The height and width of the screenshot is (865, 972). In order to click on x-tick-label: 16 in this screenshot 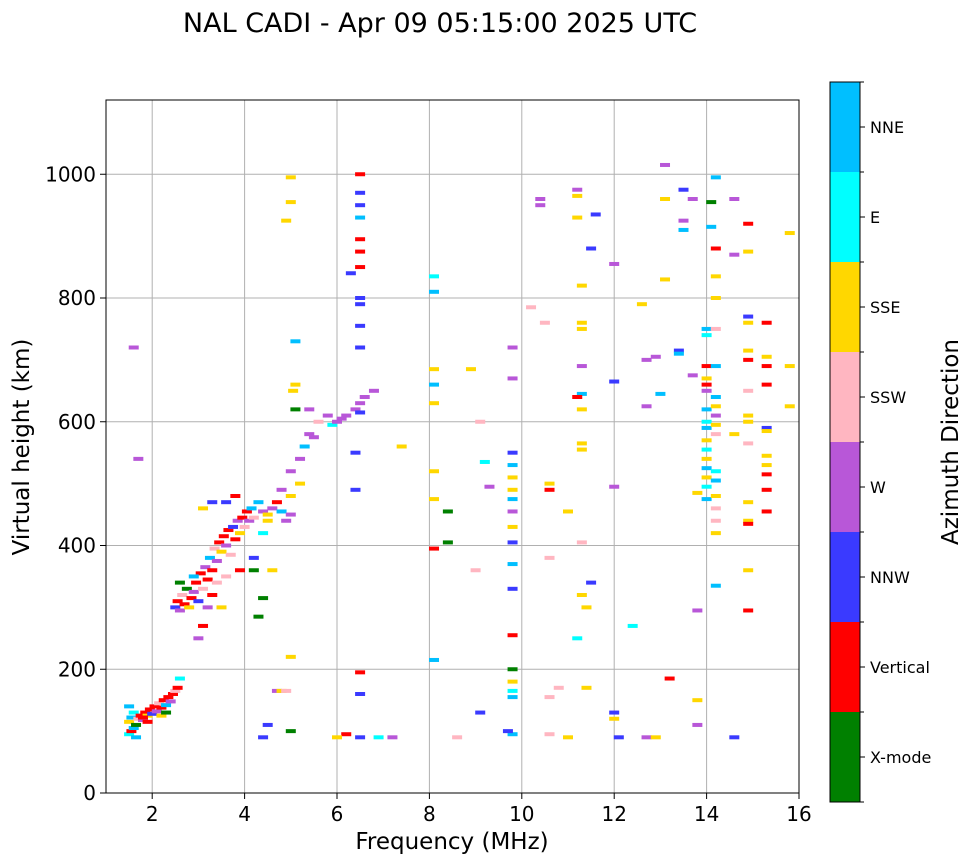, I will do `click(798, 814)`.